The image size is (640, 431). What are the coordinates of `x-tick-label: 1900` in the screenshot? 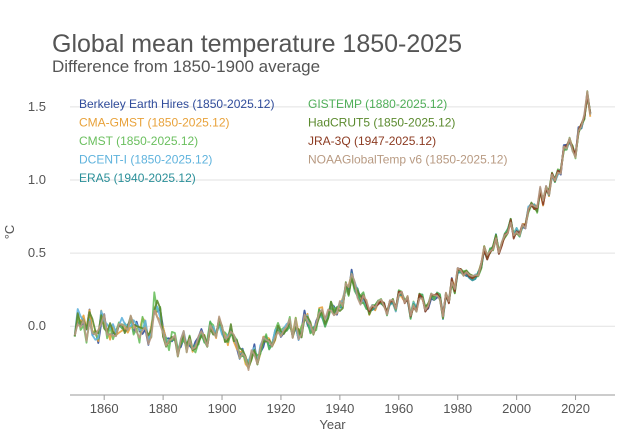 It's located at (222, 408).